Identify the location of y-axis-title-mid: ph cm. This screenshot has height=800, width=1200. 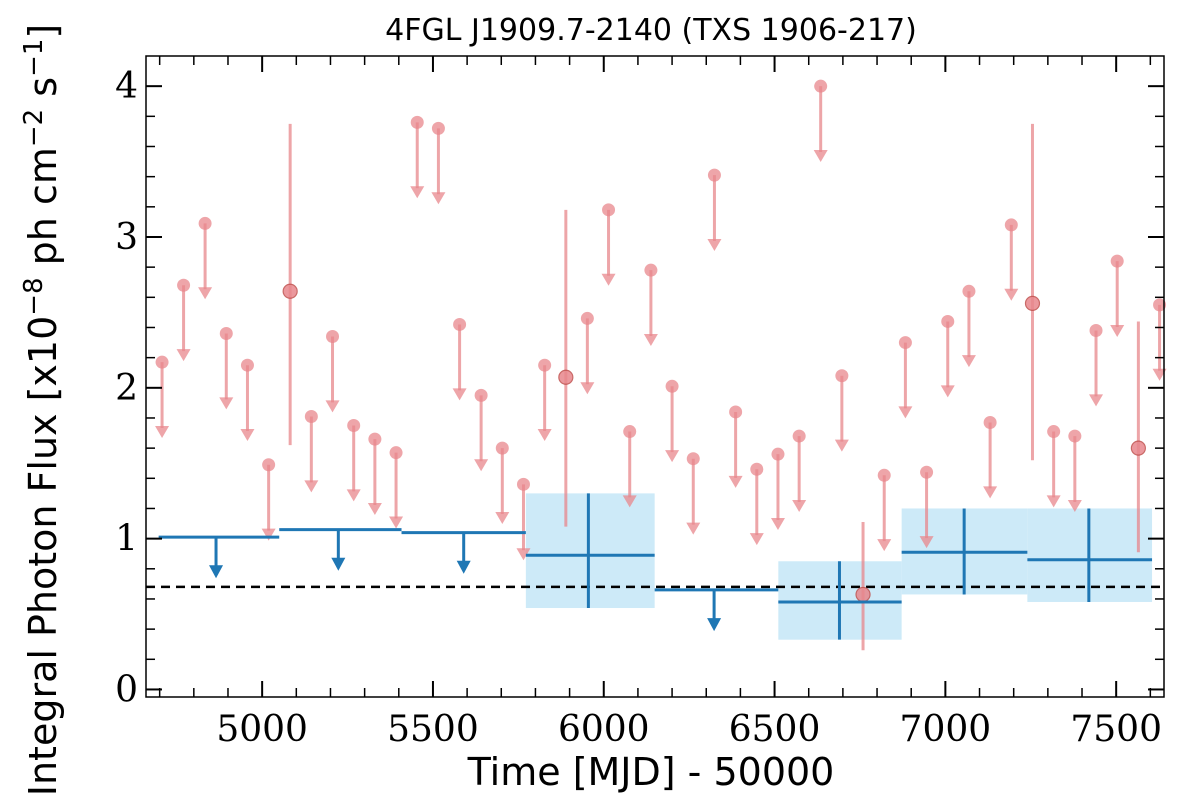
(43, 212).